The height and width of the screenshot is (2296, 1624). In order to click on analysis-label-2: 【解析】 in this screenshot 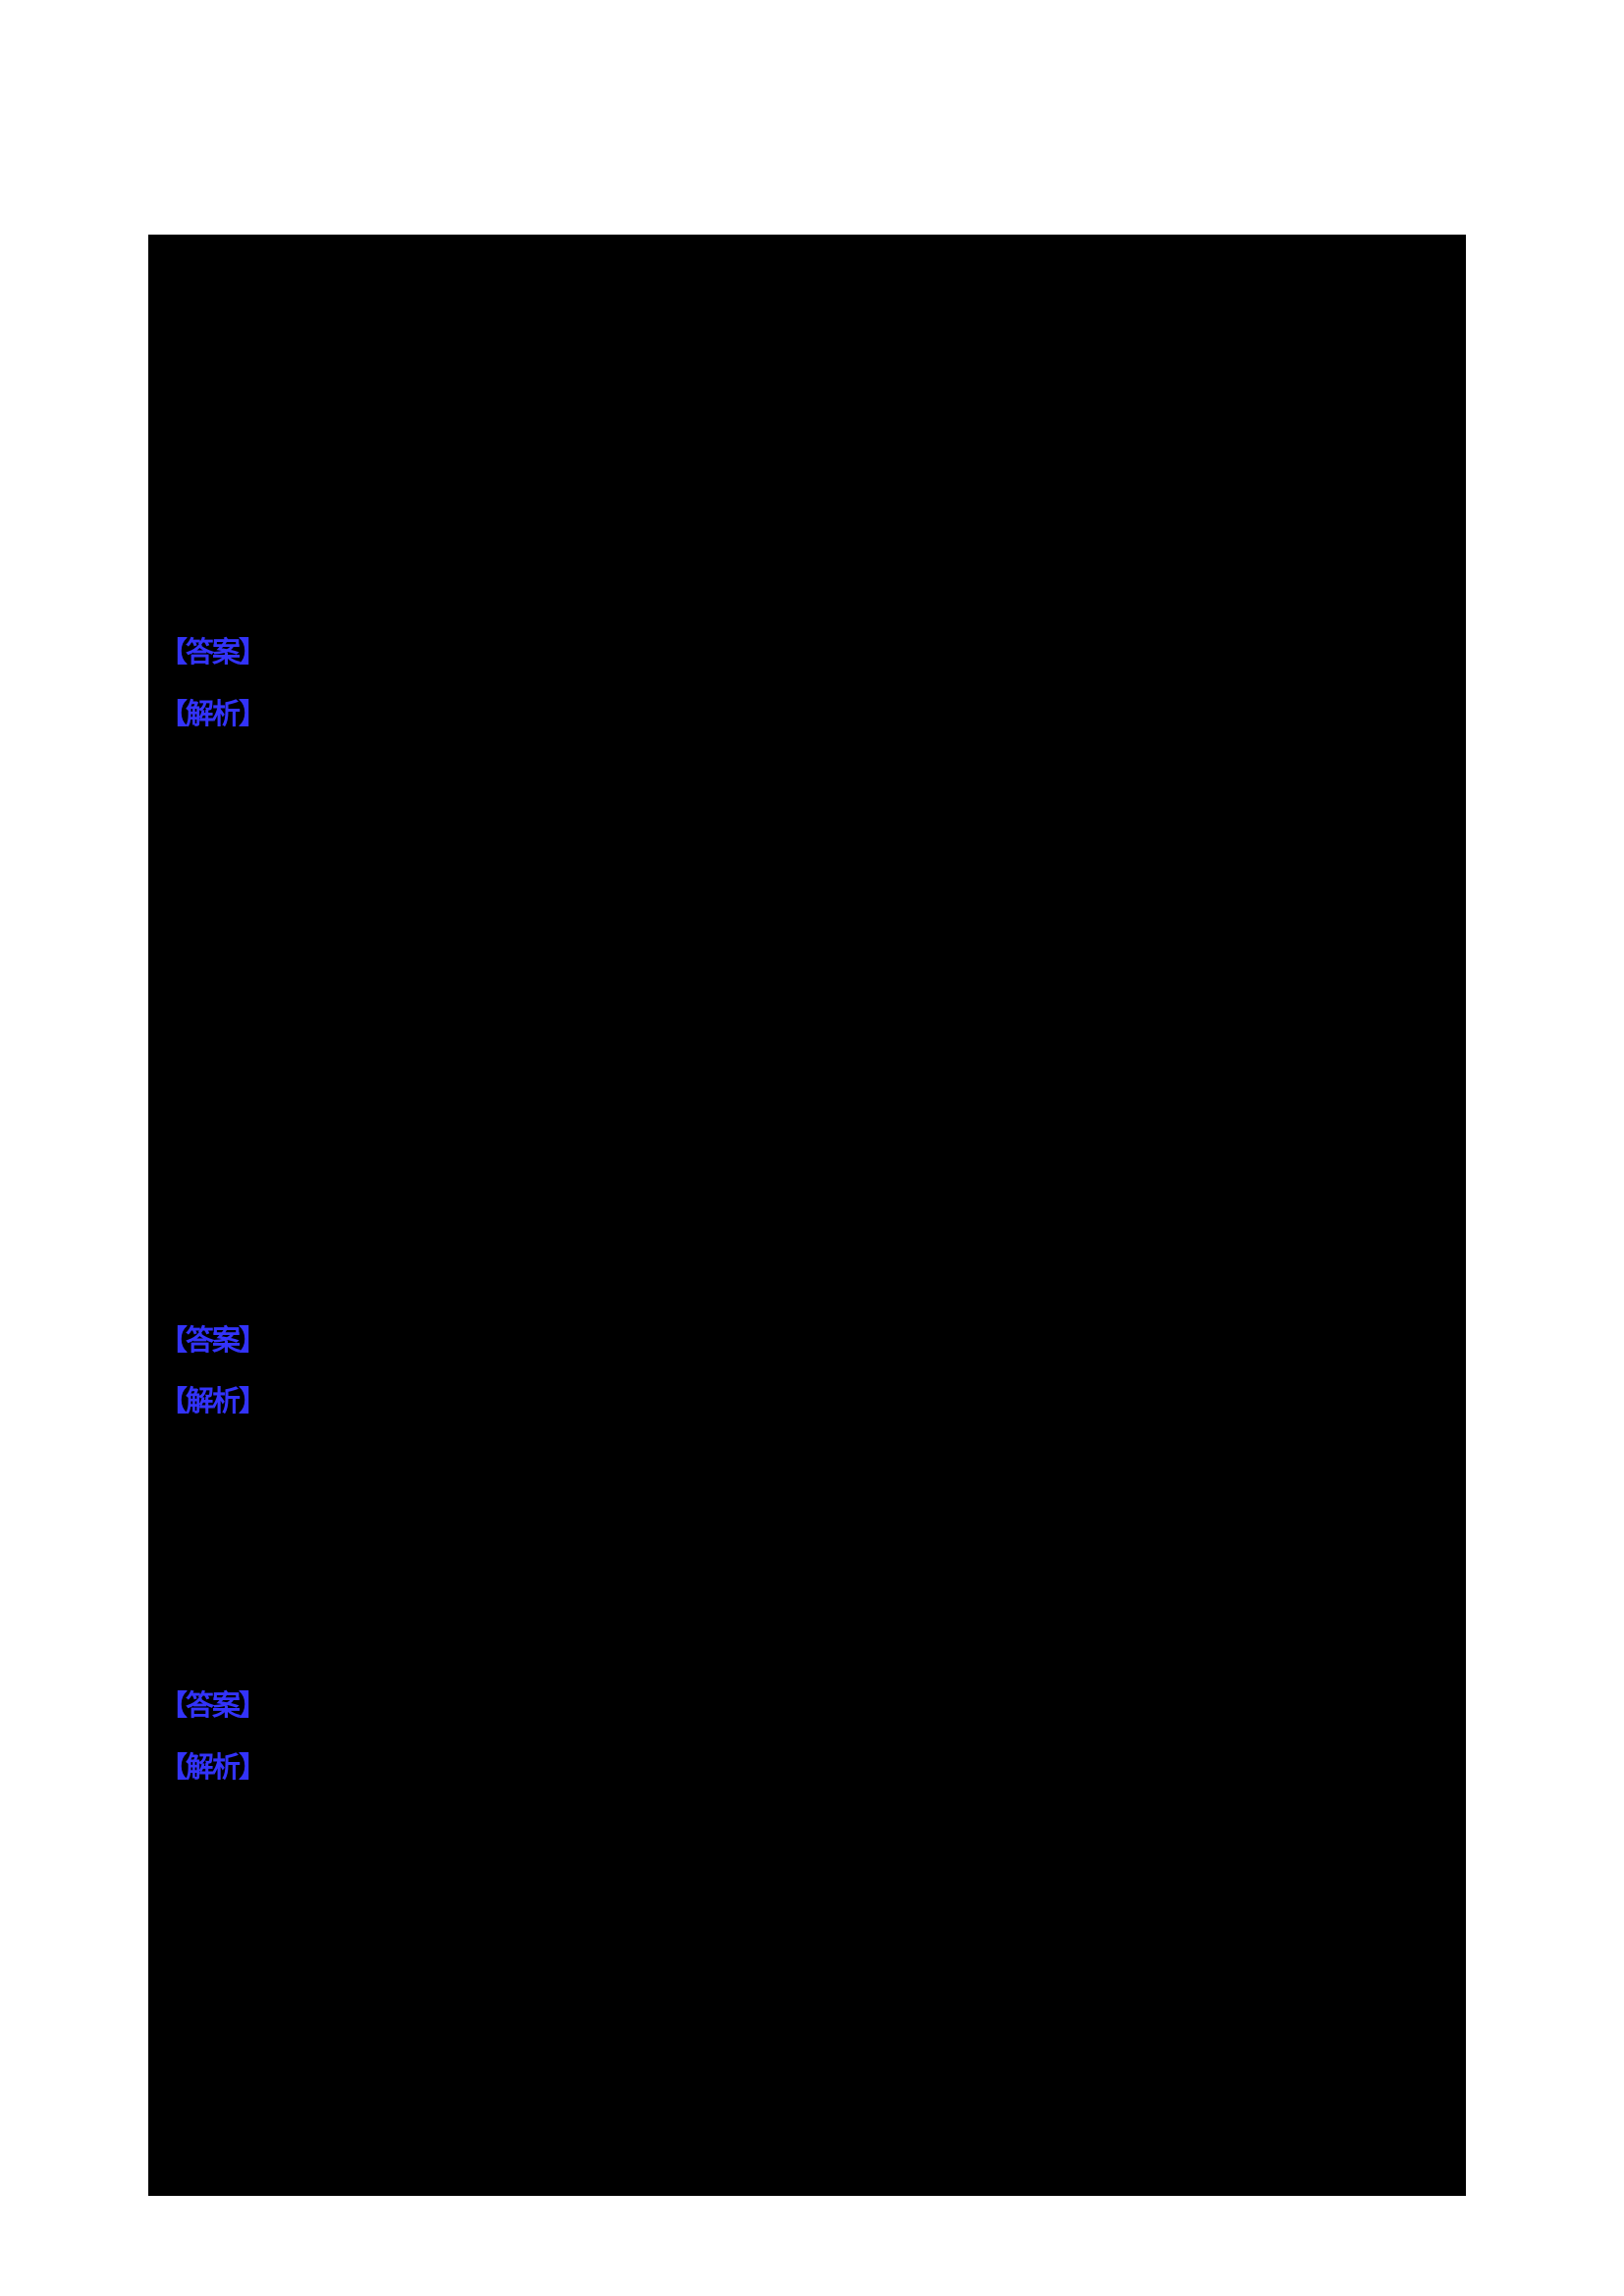, I will do `click(213, 1400)`.